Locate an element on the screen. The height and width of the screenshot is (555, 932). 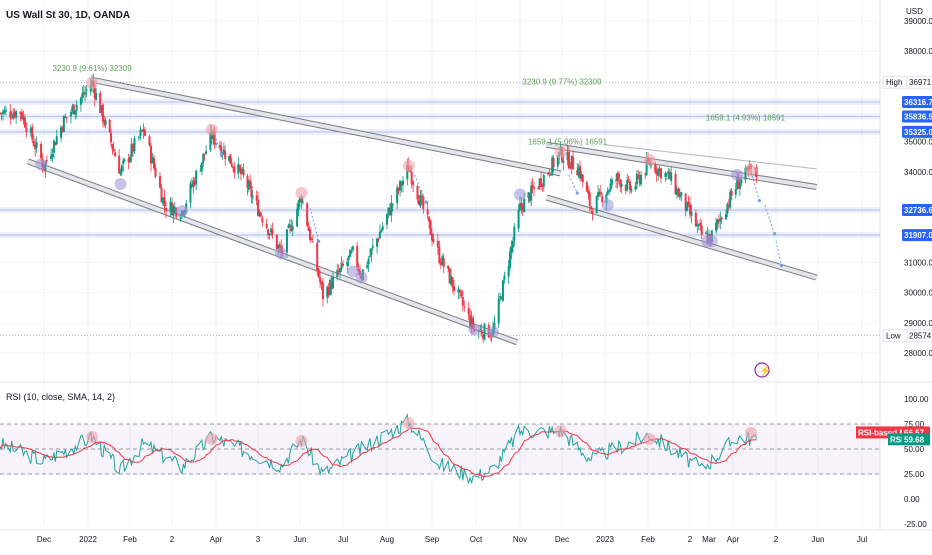
lightning-icon is located at coordinates (762, 370).